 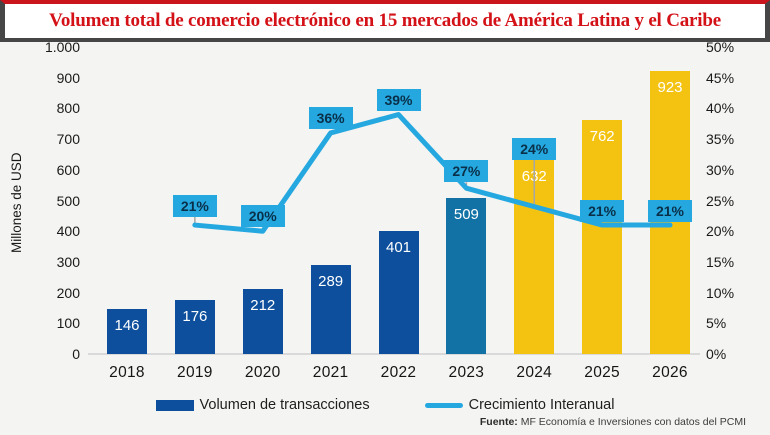 What do you see at coordinates (466, 171) in the screenshot?
I see `growth-label-2023: 27%` at bounding box center [466, 171].